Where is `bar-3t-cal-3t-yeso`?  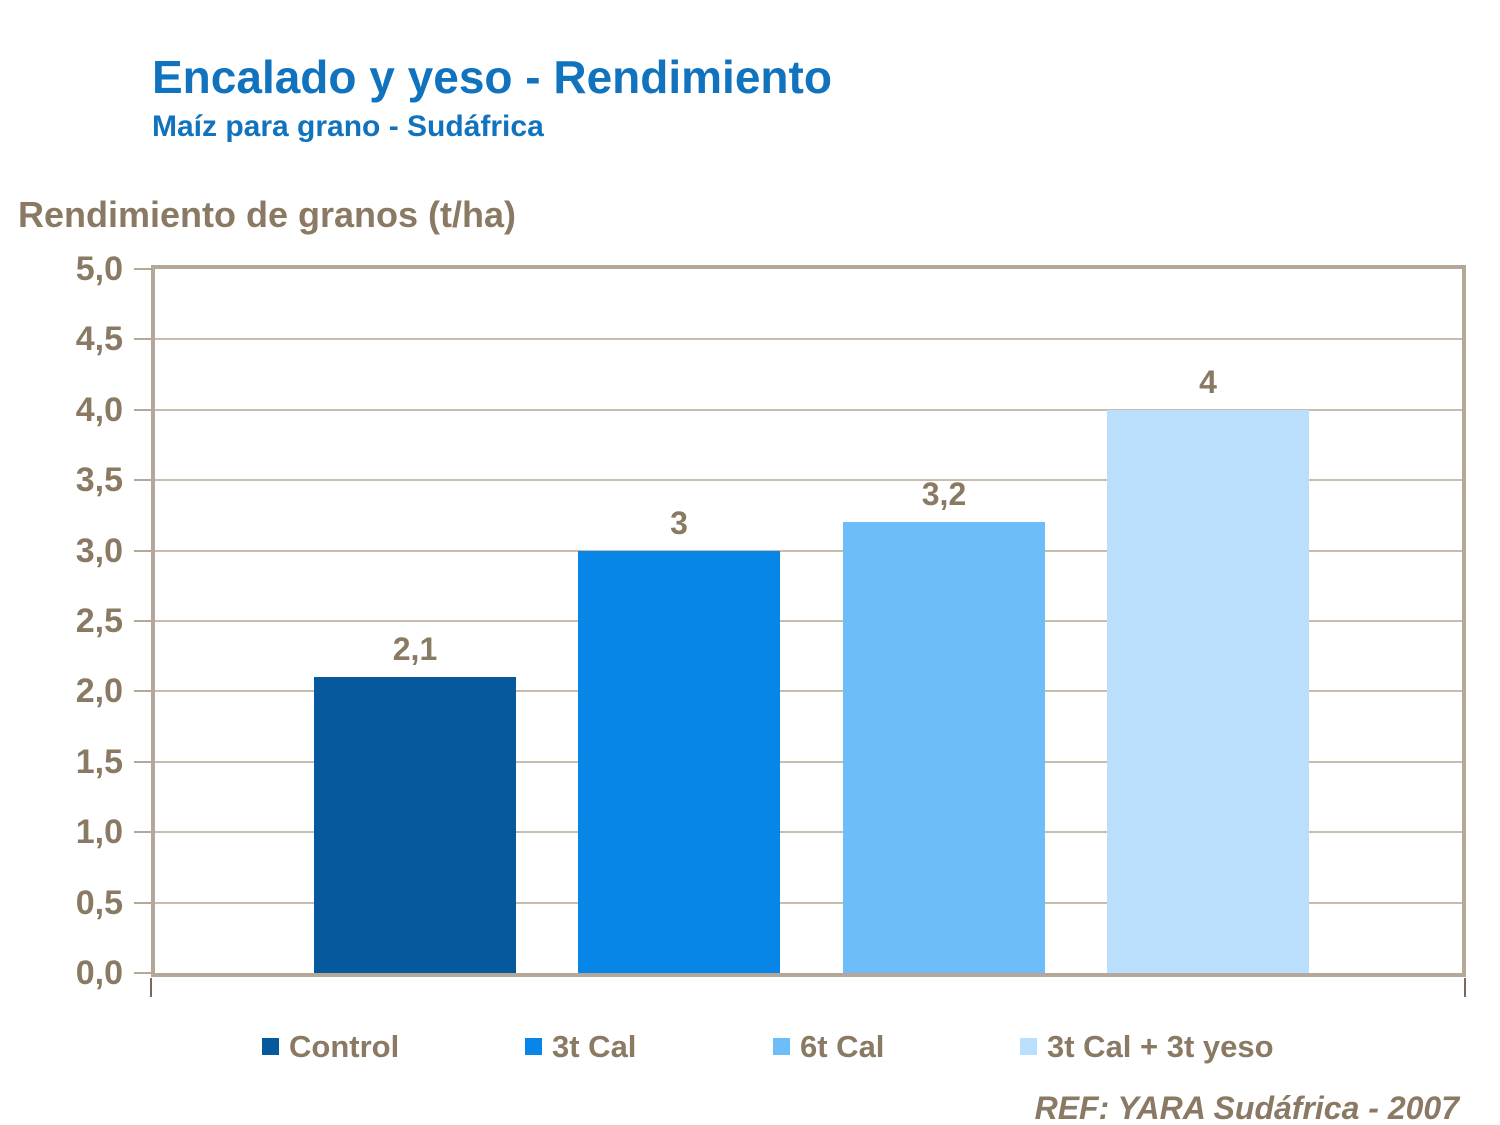
bar-3t-cal-3t-yeso is located at coordinates (1208, 691).